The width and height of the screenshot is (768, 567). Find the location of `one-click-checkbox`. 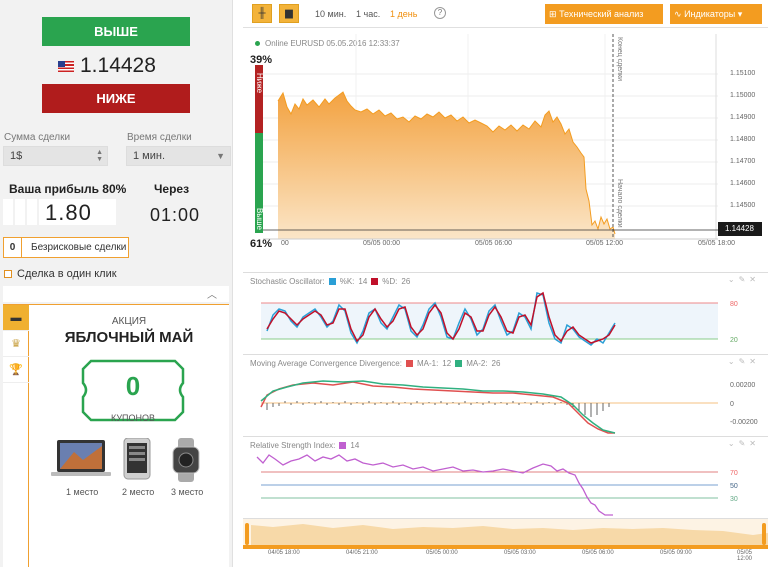

one-click-checkbox is located at coordinates (8, 274).